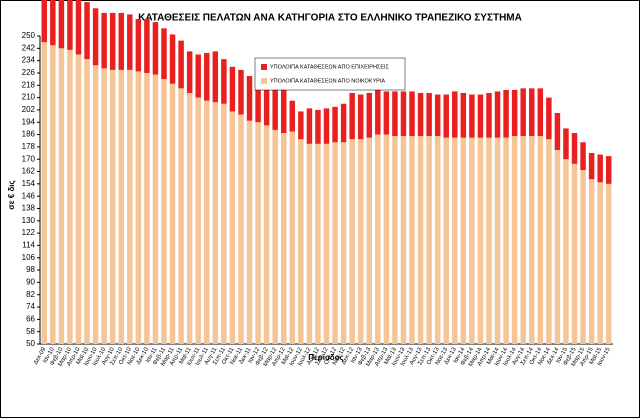  Describe the element at coordinates (29, 84) in the screenshot. I see `y-tick-label: 218` at that location.